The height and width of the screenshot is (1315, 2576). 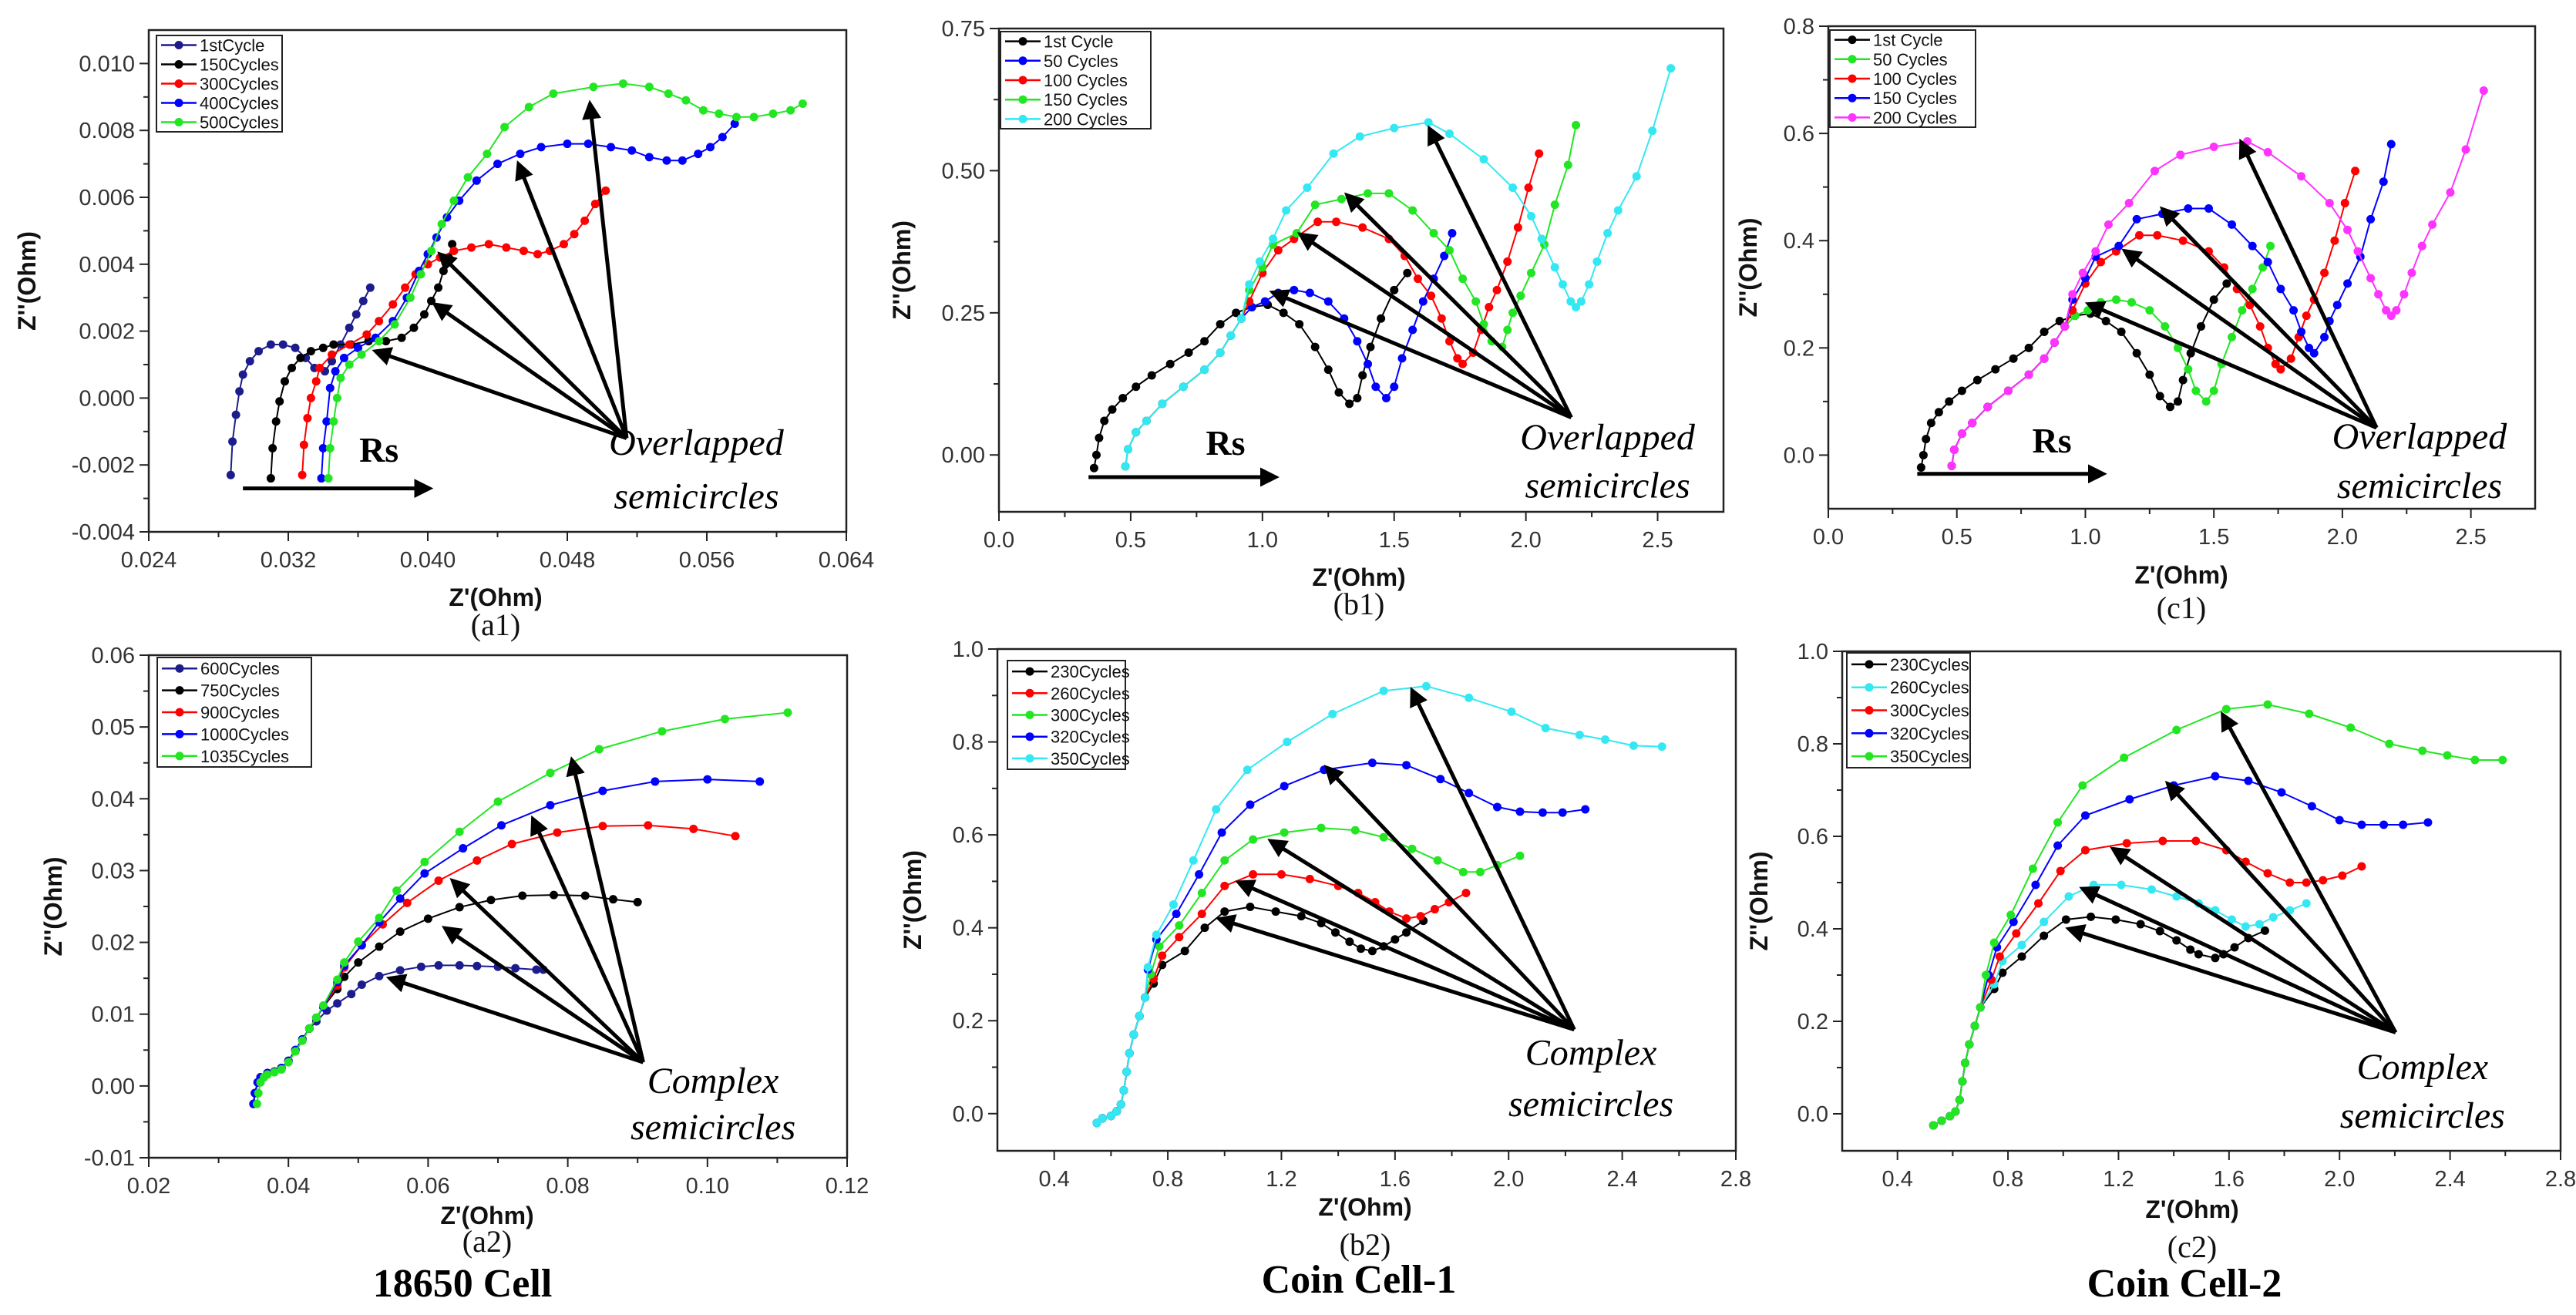 I want to click on legend-entry: 1000Cycles, so click(x=244, y=734).